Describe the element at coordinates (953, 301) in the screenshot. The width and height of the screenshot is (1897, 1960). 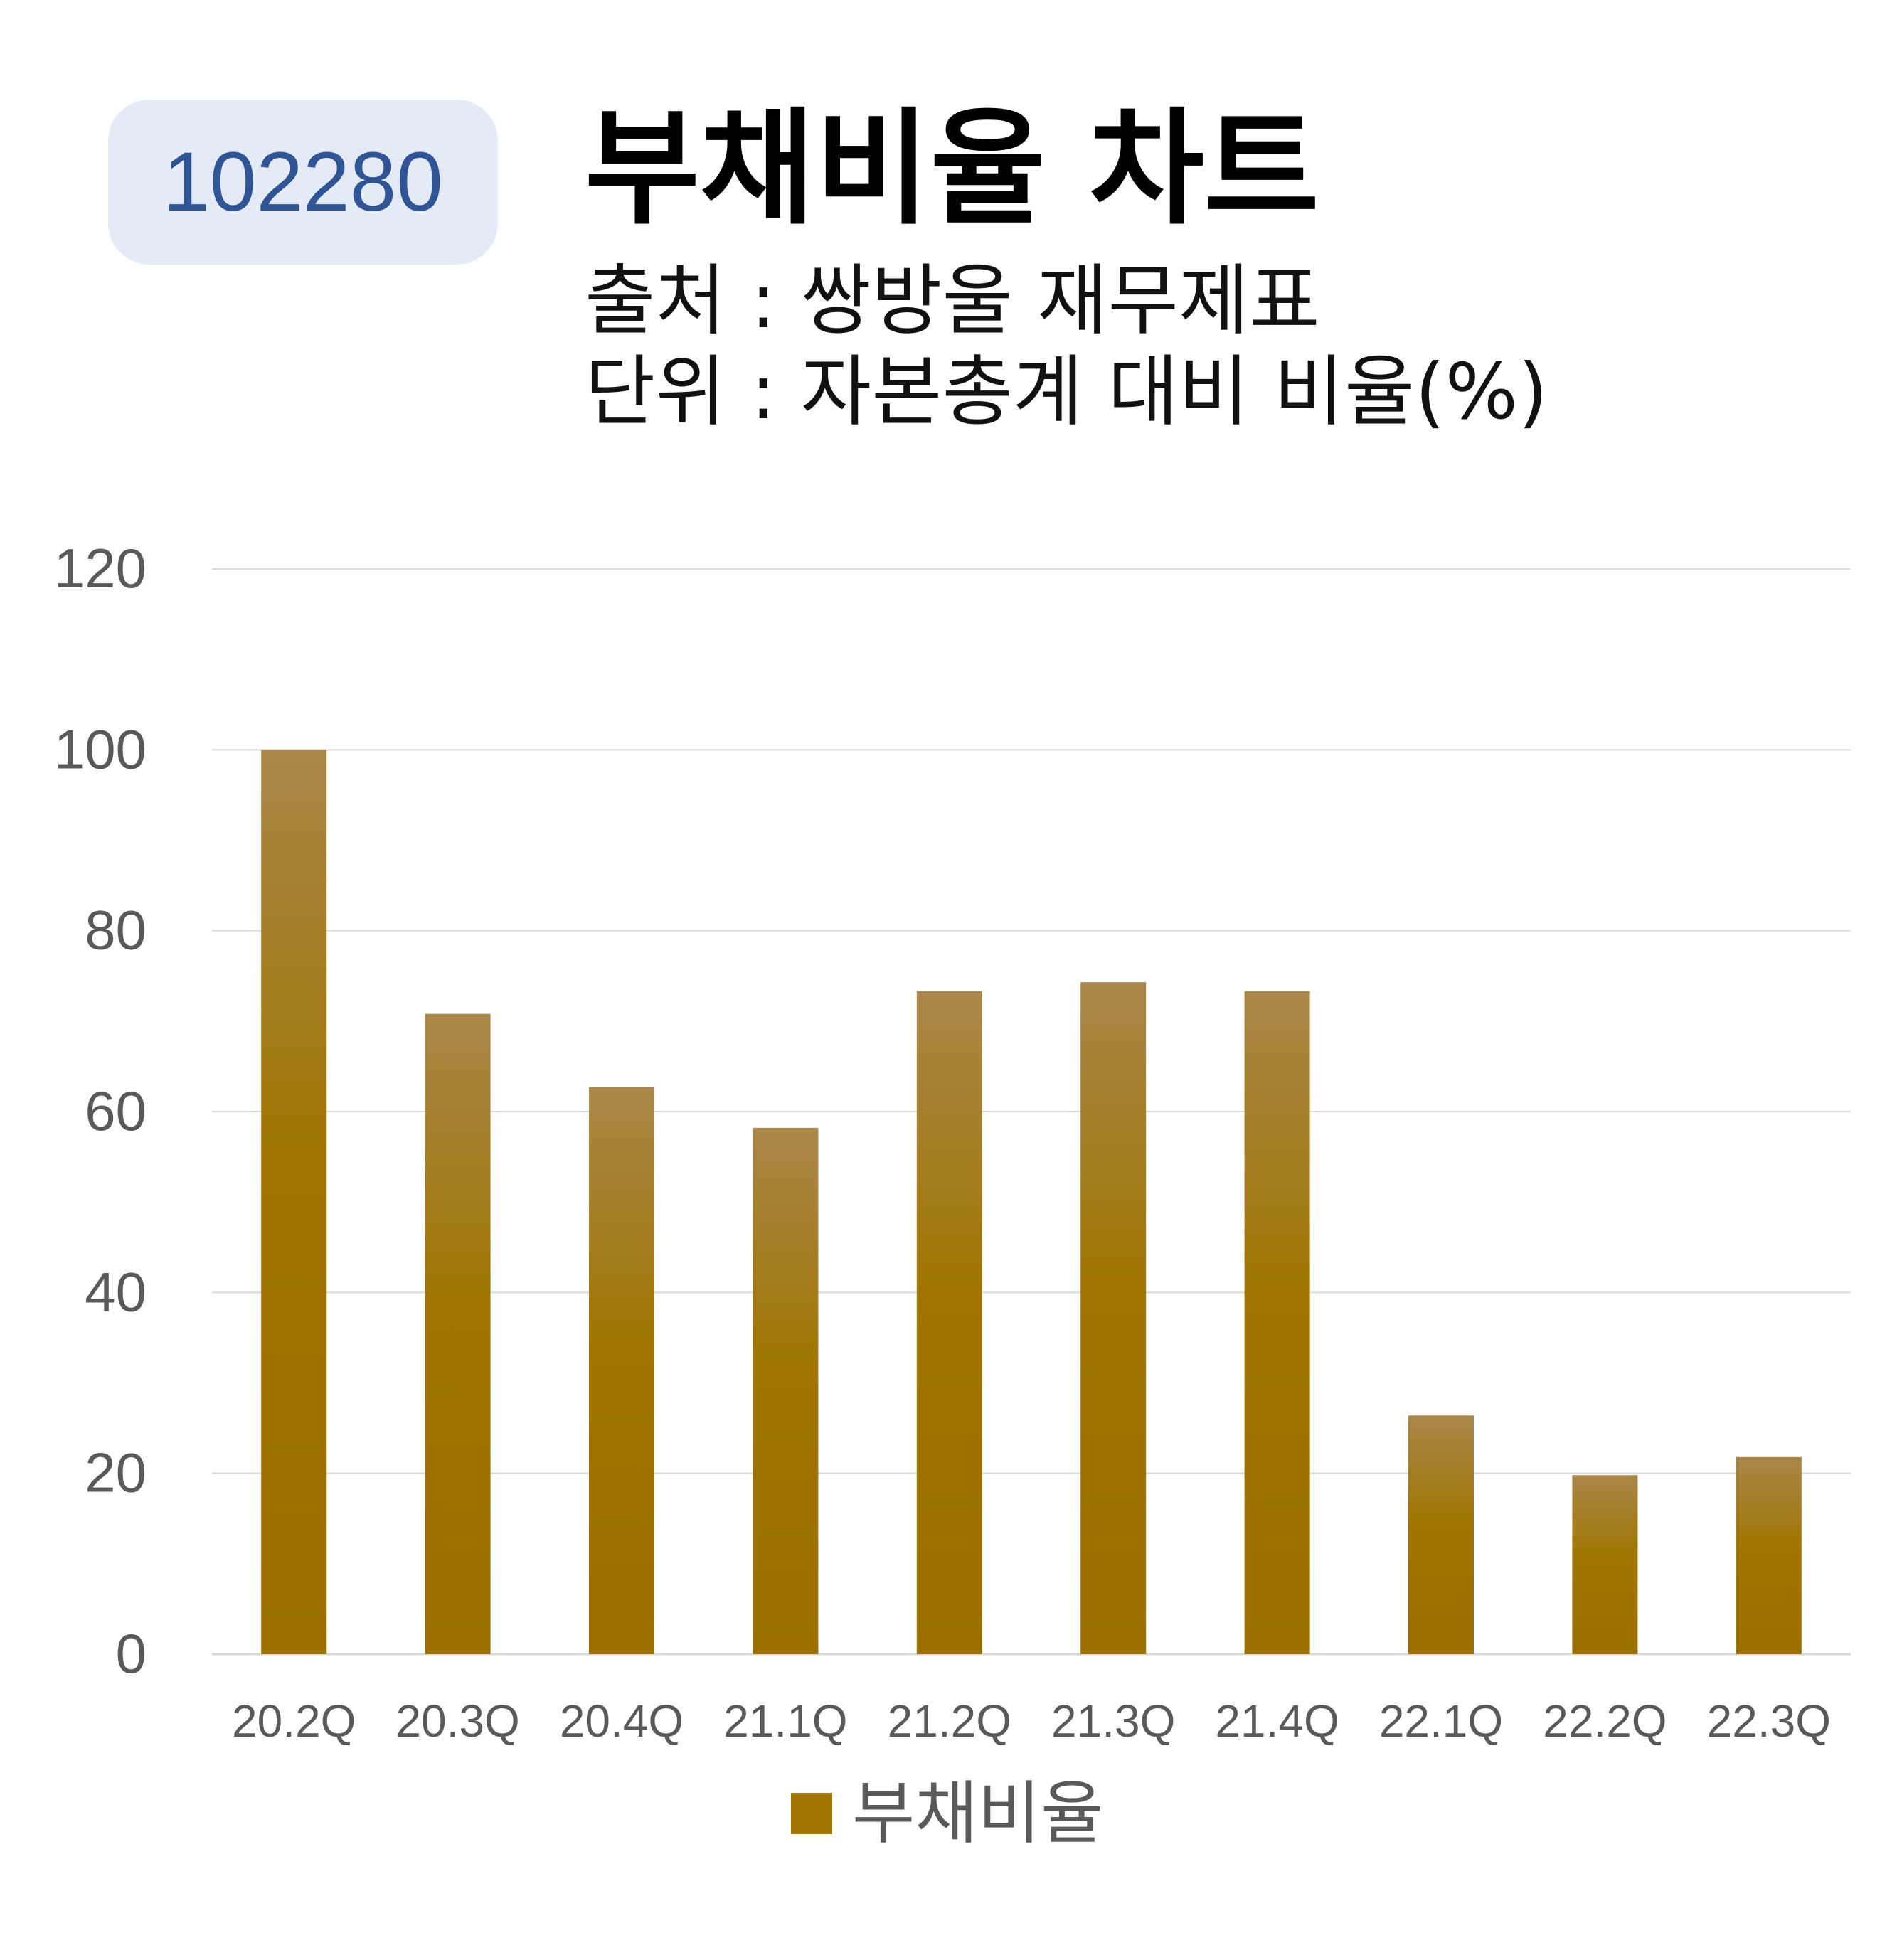
I see `source-note: 출처 : 쌍방울 재무제표` at that location.